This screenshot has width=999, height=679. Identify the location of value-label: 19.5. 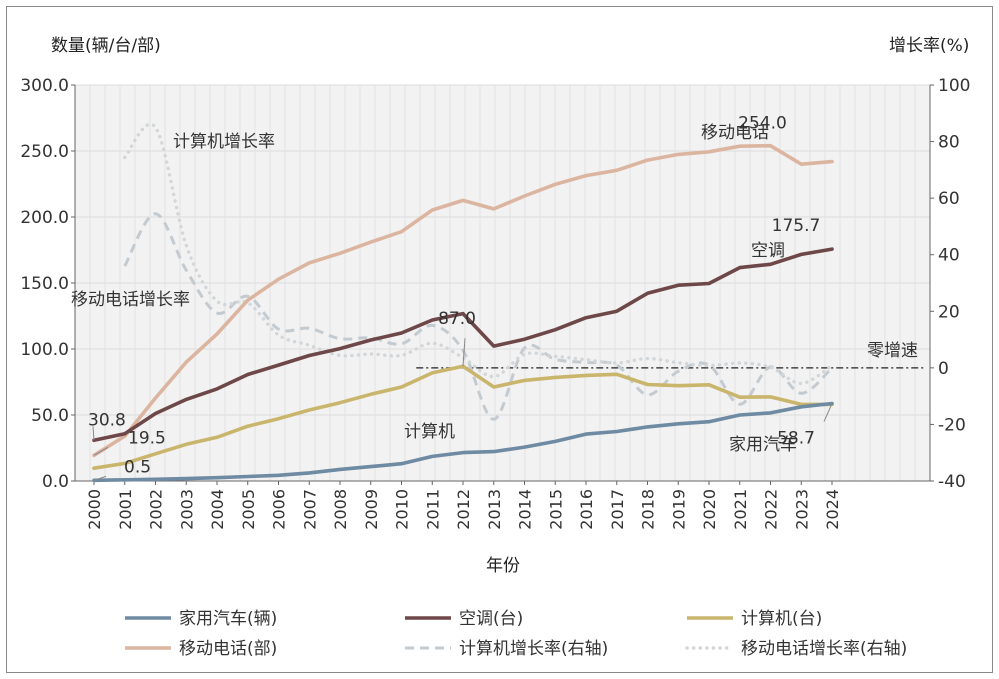
(147, 438).